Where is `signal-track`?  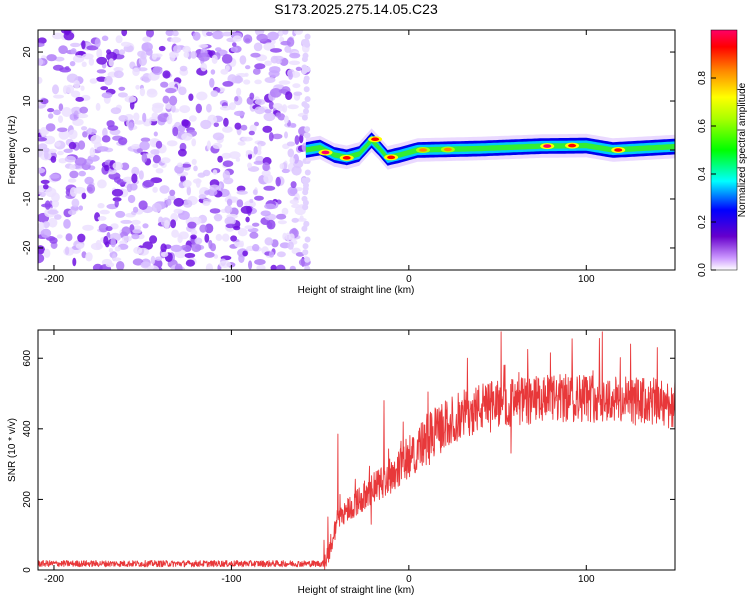 signal-track is located at coordinates (490, 149).